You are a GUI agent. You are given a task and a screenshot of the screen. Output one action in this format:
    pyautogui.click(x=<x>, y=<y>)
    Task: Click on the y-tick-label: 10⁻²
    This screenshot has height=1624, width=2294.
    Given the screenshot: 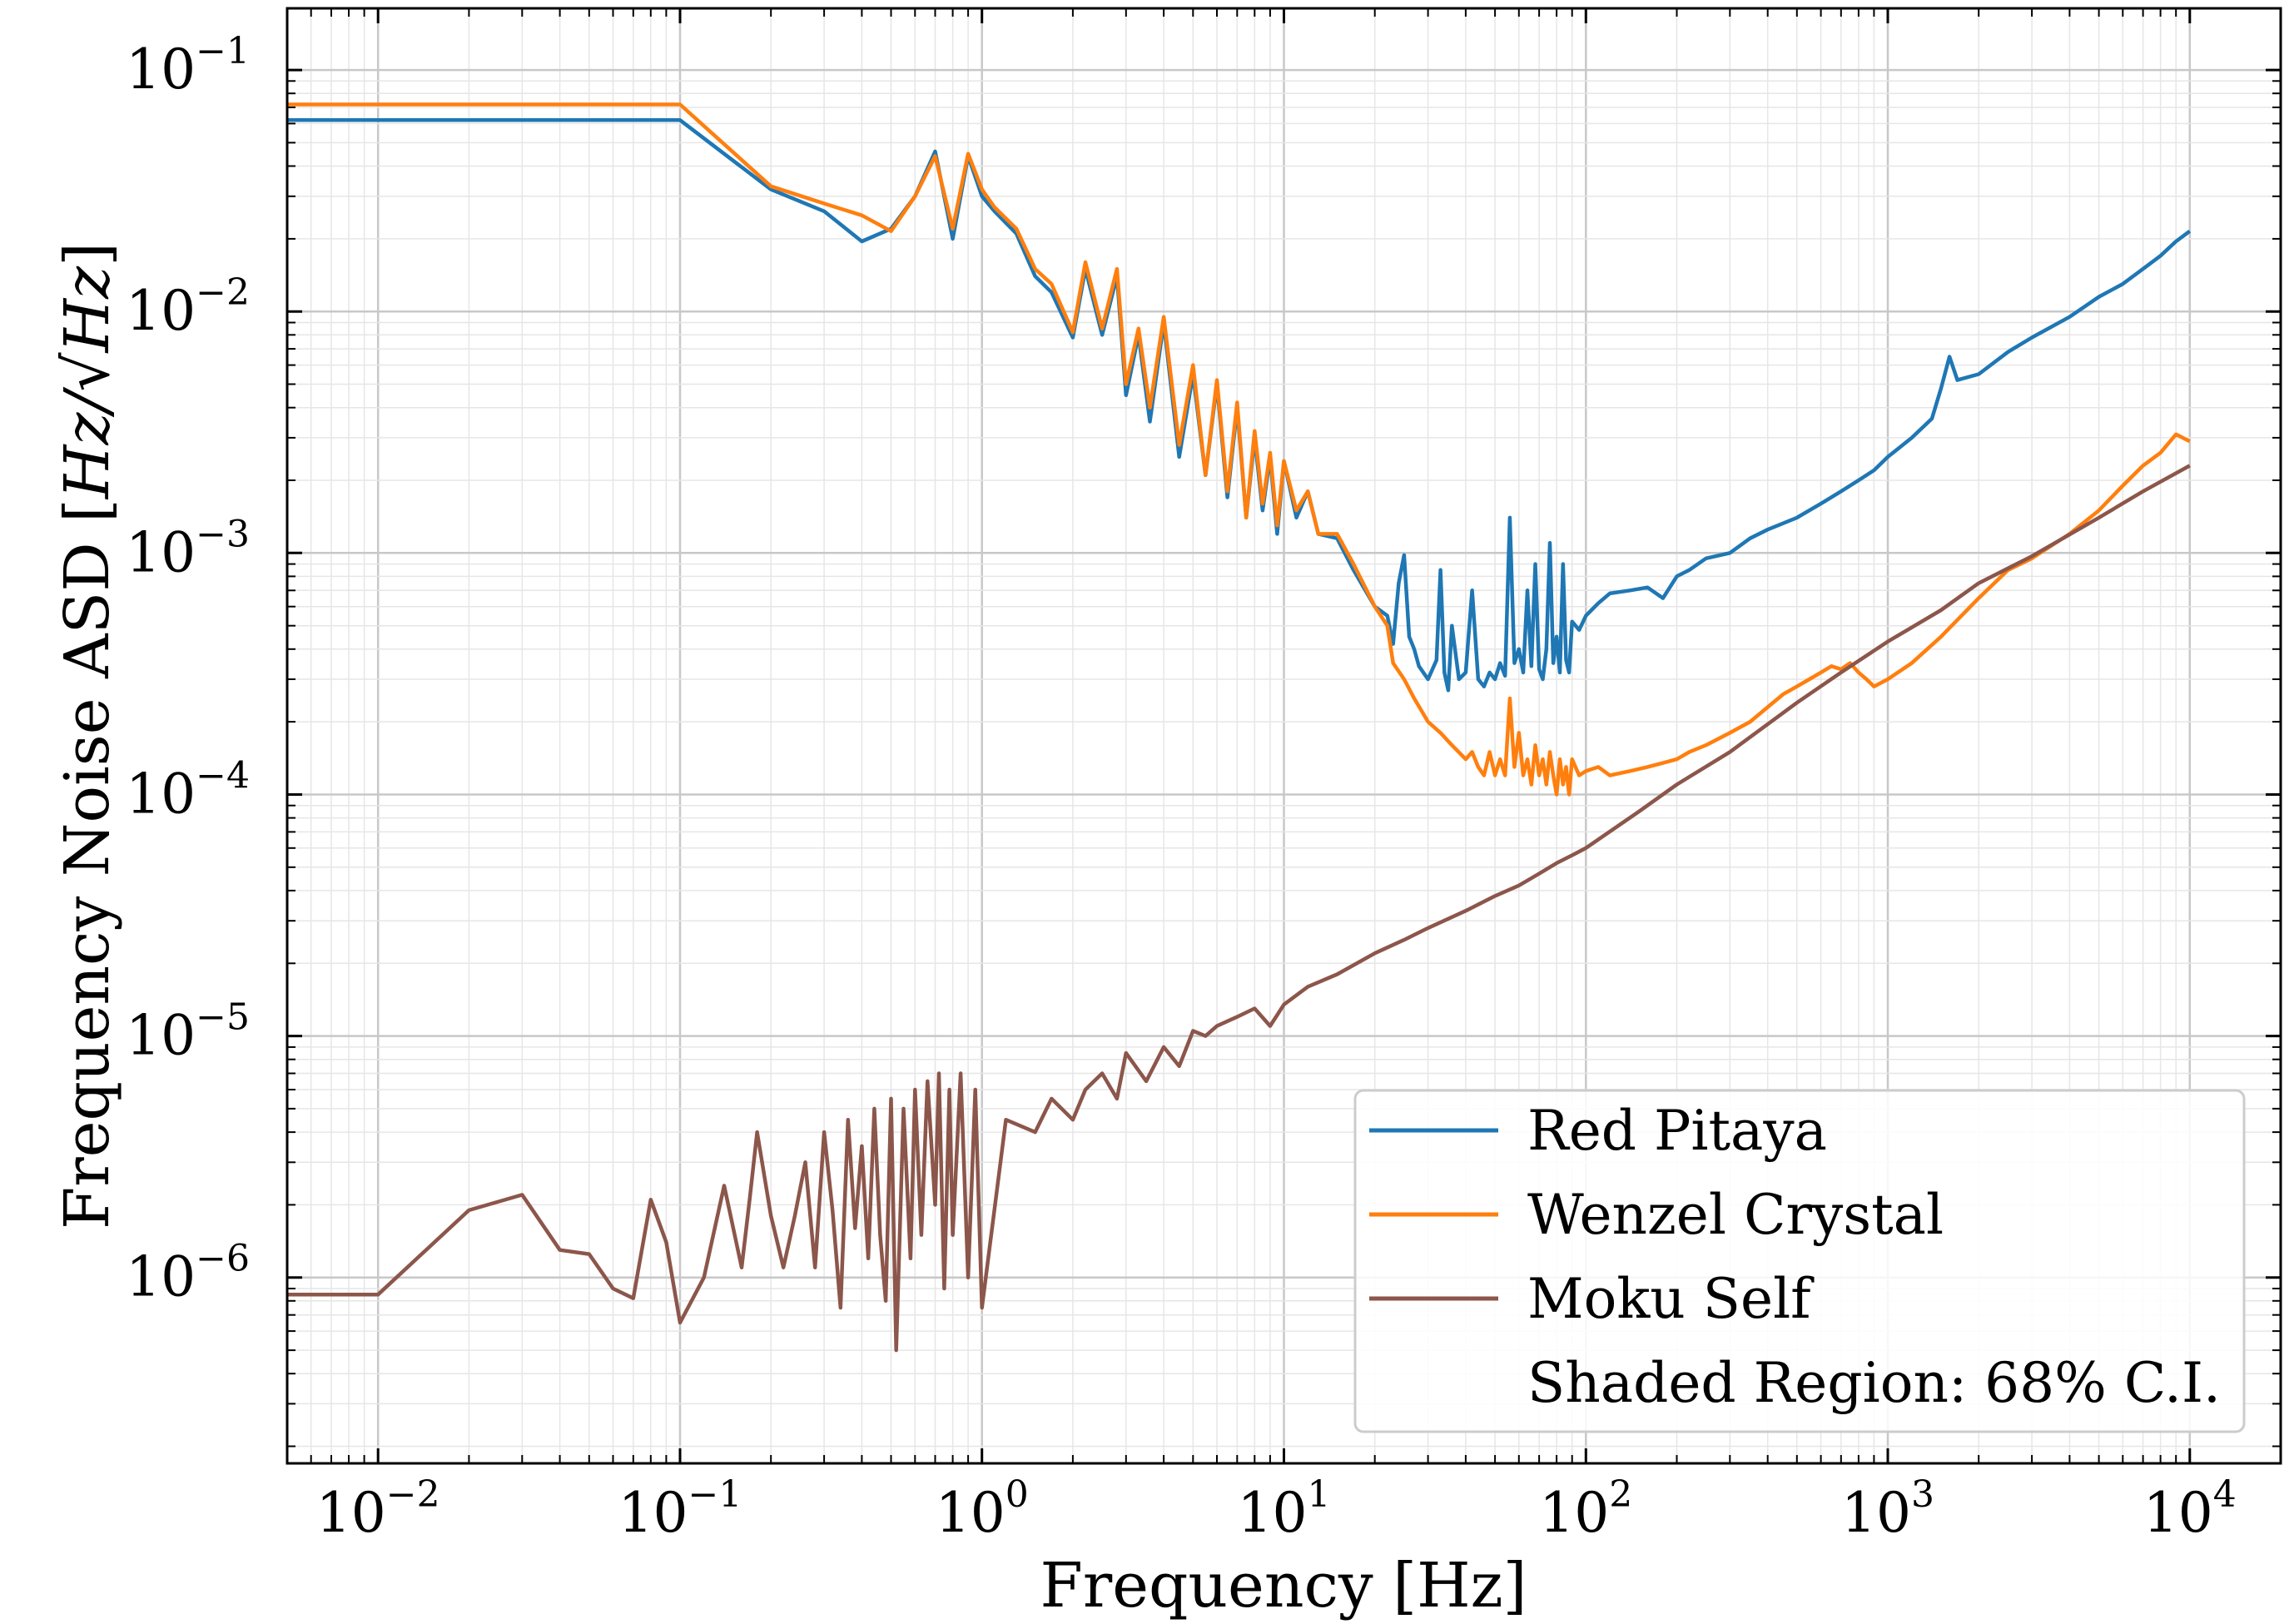 What is the action you would take?
    pyautogui.click(x=188, y=307)
    